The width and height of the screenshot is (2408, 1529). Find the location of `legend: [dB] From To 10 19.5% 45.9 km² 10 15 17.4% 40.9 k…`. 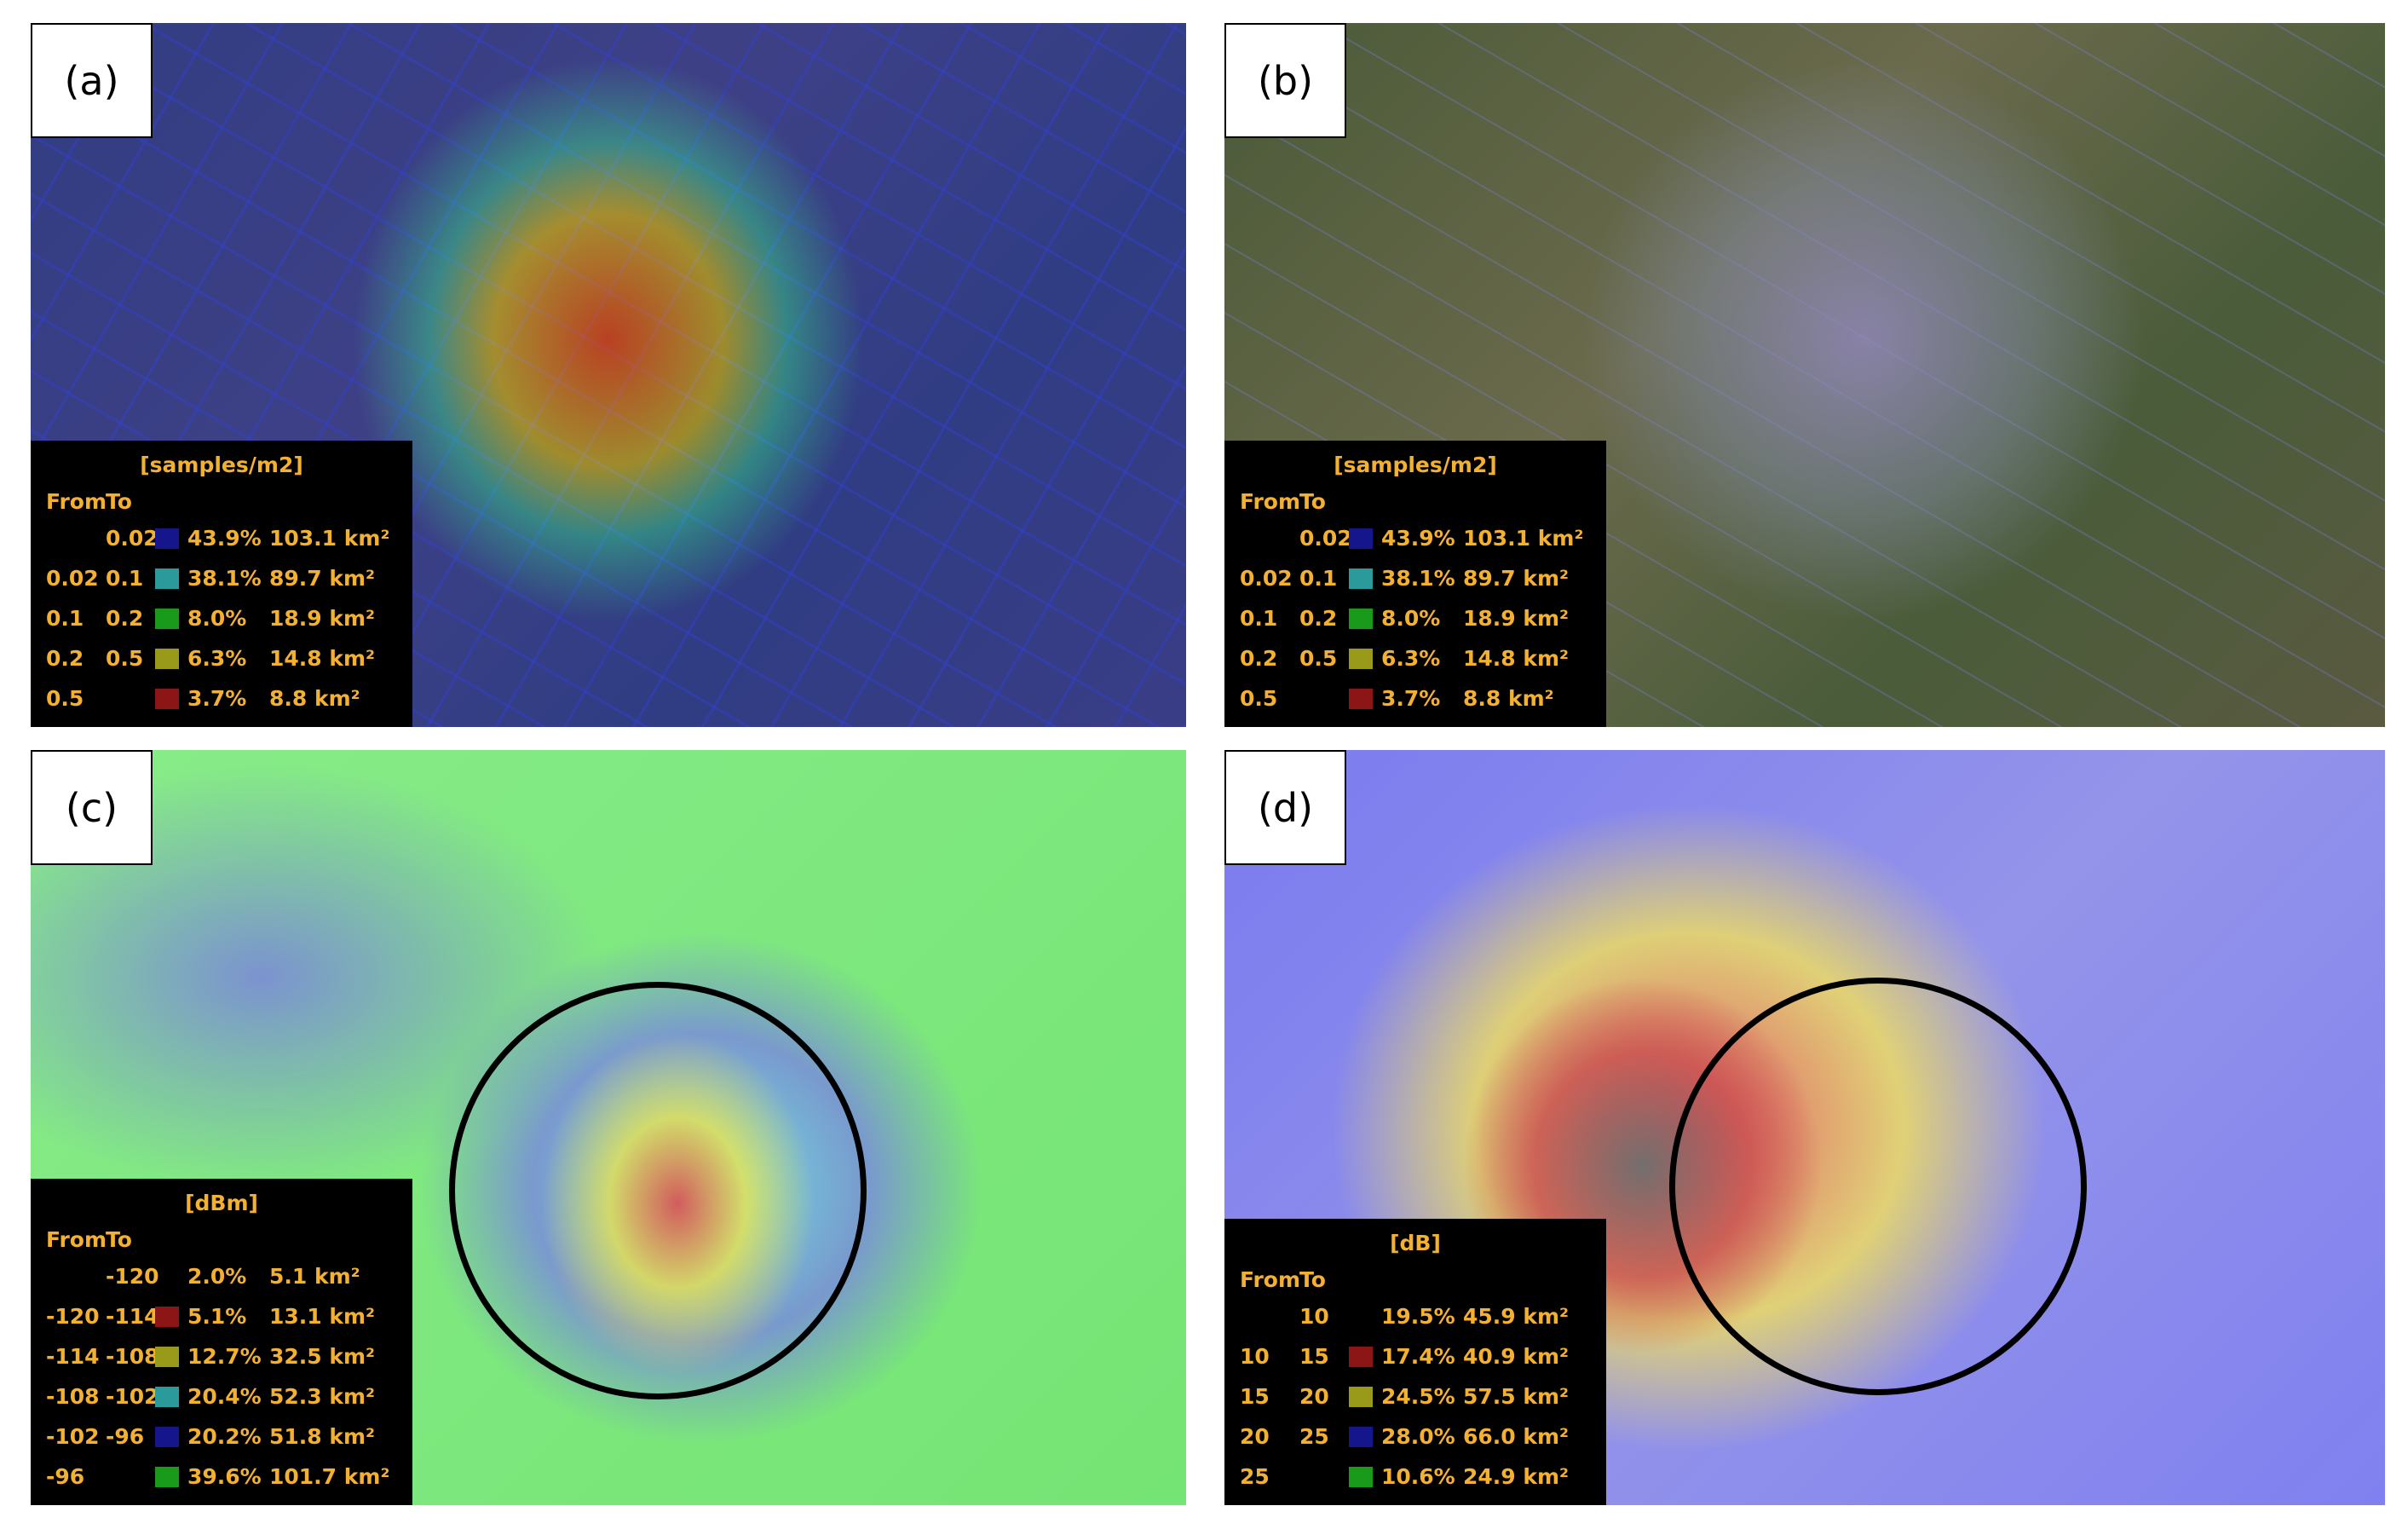

legend: [dB] From To 10 19.5% 45.9 km² 10 15 17.4% 40.9 k… is located at coordinates (1415, 1362).